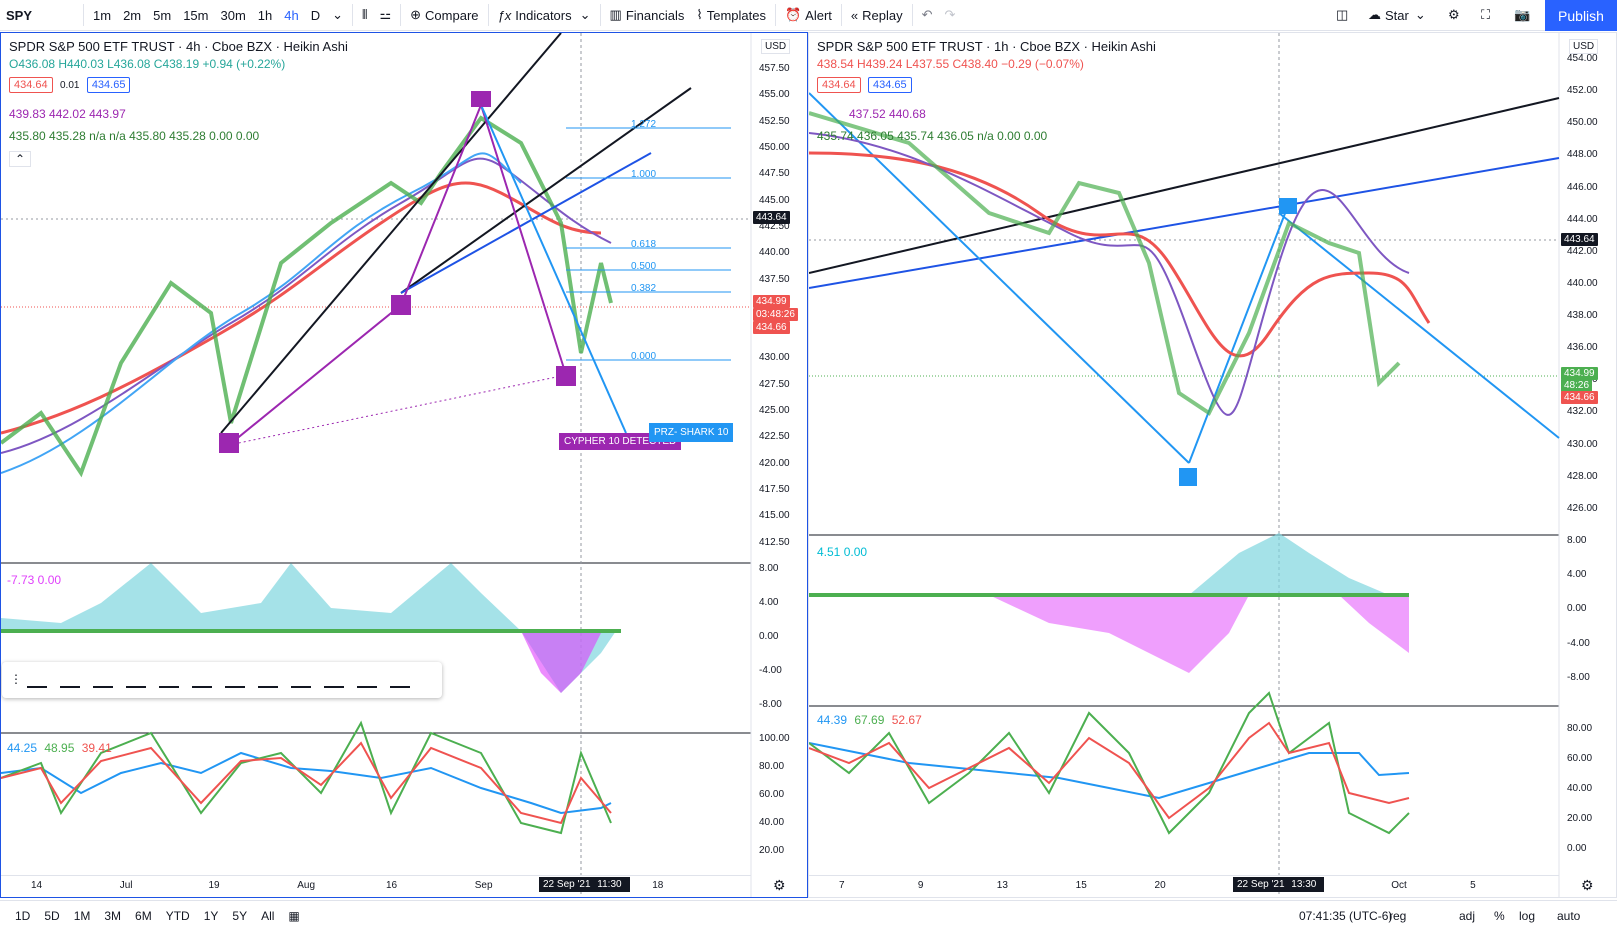 Image resolution: width=1617 pixels, height=930 pixels. What do you see at coordinates (268, 680) in the screenshot?
I see `ray-tool-icon` at bounding box center [268, 680].